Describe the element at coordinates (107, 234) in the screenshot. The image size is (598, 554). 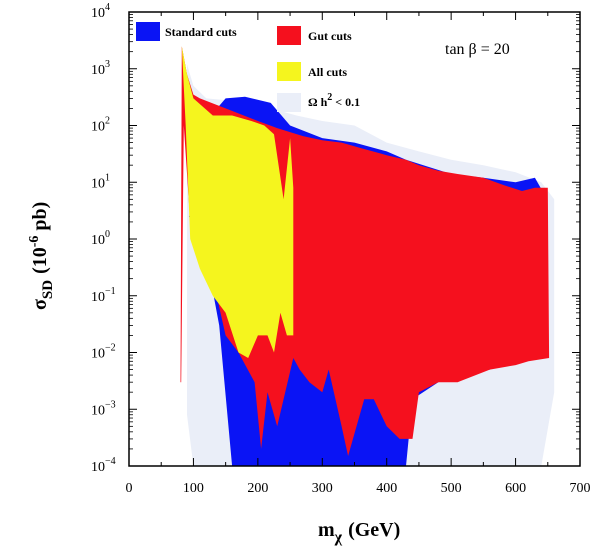
I see `y-tick-label-exp: 0` at that location.